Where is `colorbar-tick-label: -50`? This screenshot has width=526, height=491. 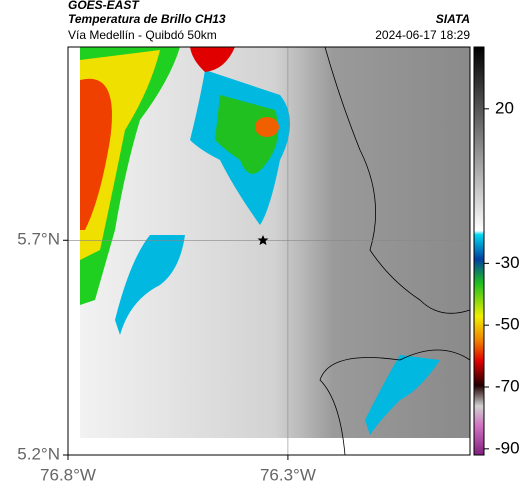 colorbar-tick-label: -50 is located at coordinates (507, 324).